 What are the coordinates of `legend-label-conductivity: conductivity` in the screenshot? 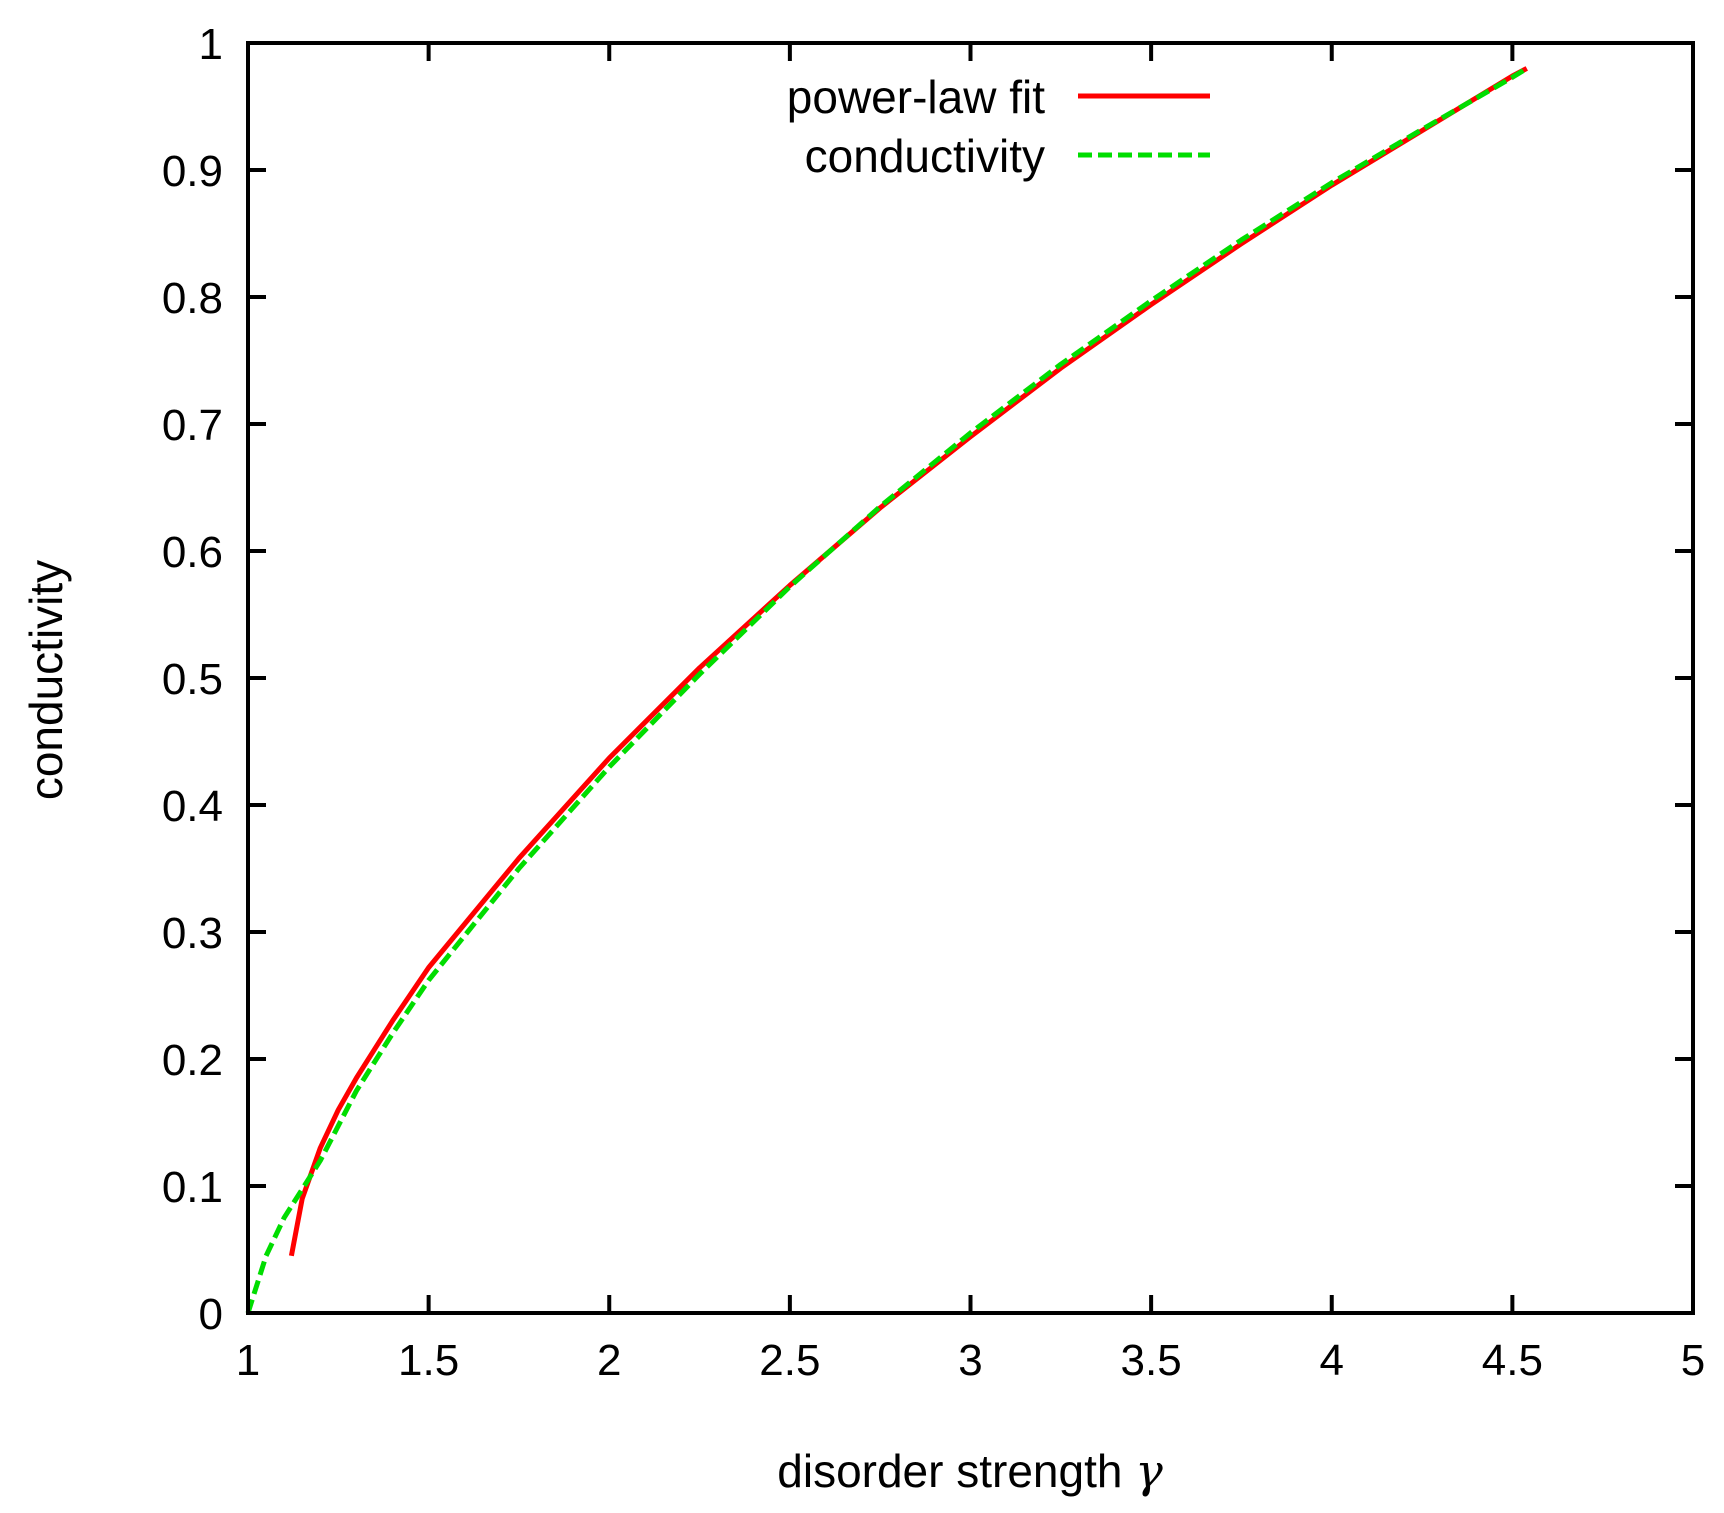 It's located at (925, 156).